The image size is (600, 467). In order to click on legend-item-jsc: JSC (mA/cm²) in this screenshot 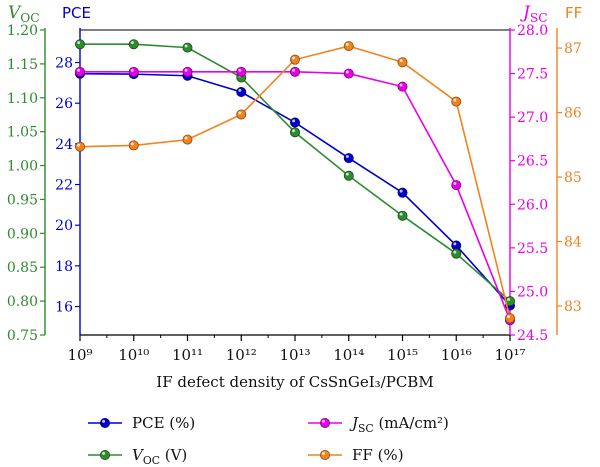, I will do `click(378, 424)`.